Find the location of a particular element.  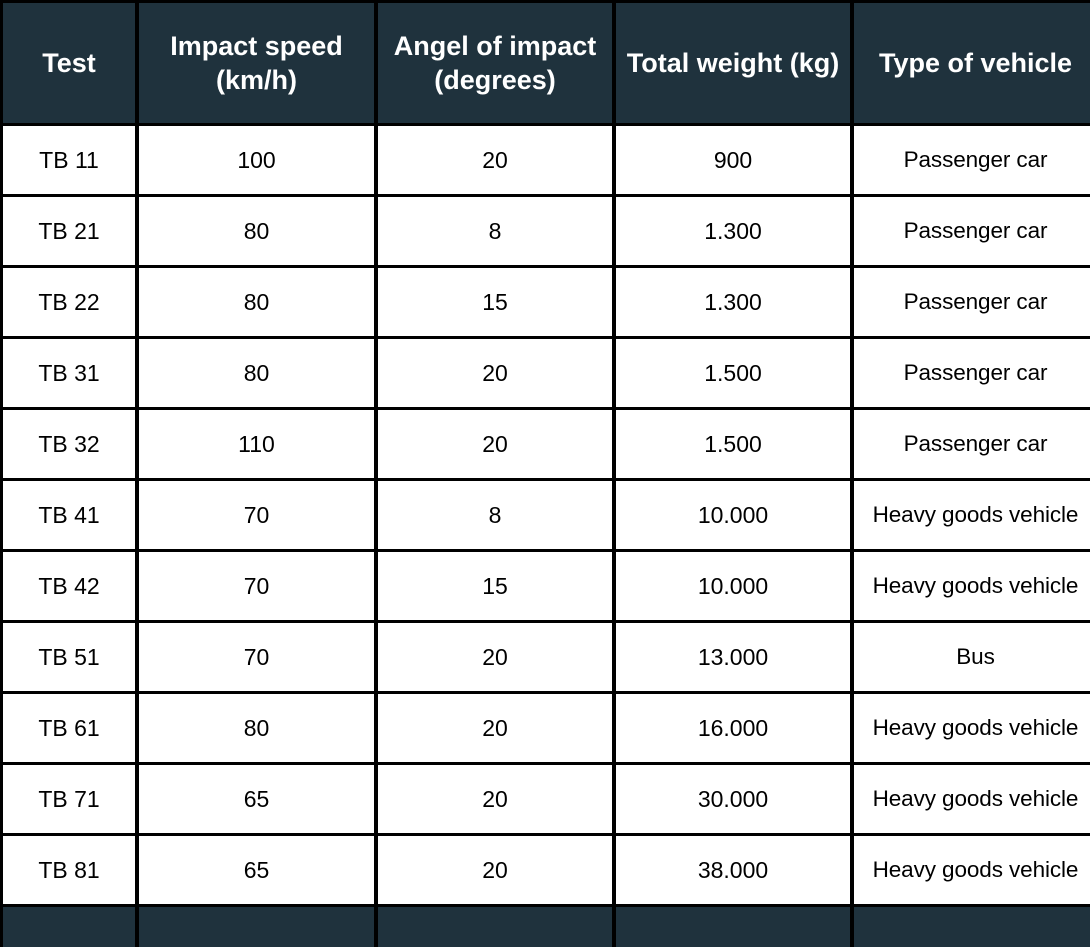

cell-impact-speed: 100 is located at coordinates (256, 160).